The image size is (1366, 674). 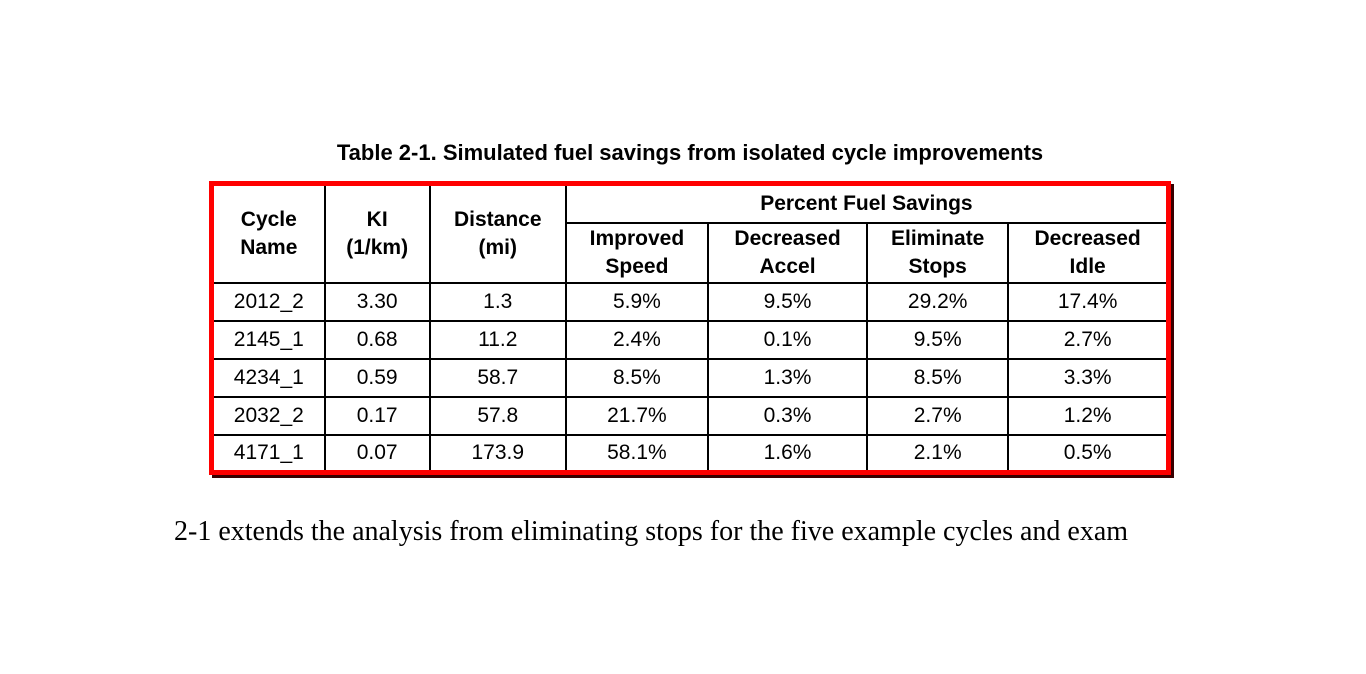 What do you see at coordinates (636, 252) in the screenshot?
I see `column-header-improved-speed: Improved Speed` at bounding box center [636, 252].